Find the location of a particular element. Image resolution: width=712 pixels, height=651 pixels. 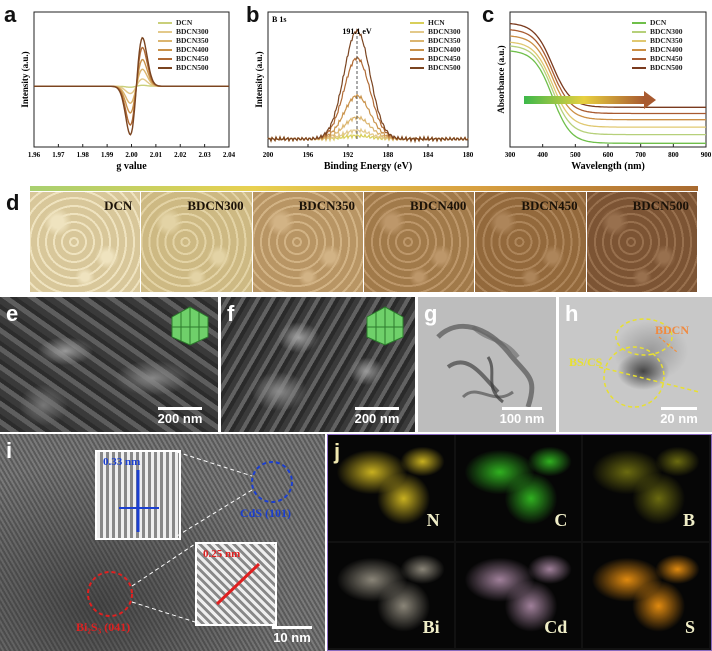

scale-bar-e: 200 nm is located at coordinates (180, 416).